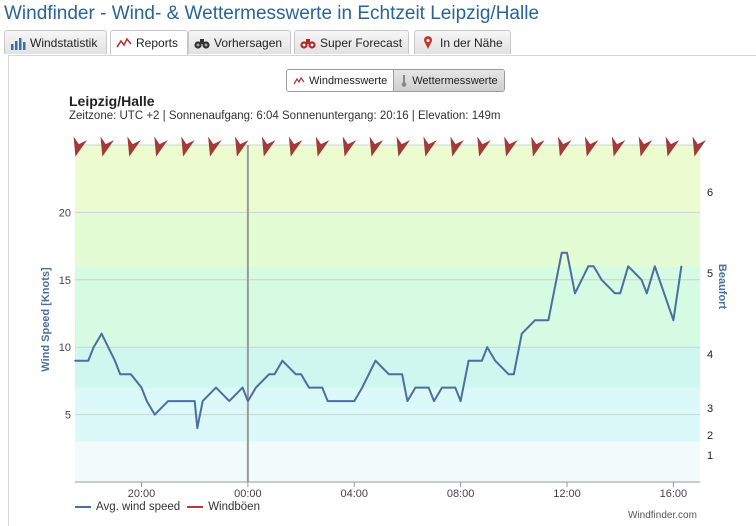  I want to click on tab-label: In der Nähe, so click(471, 42).